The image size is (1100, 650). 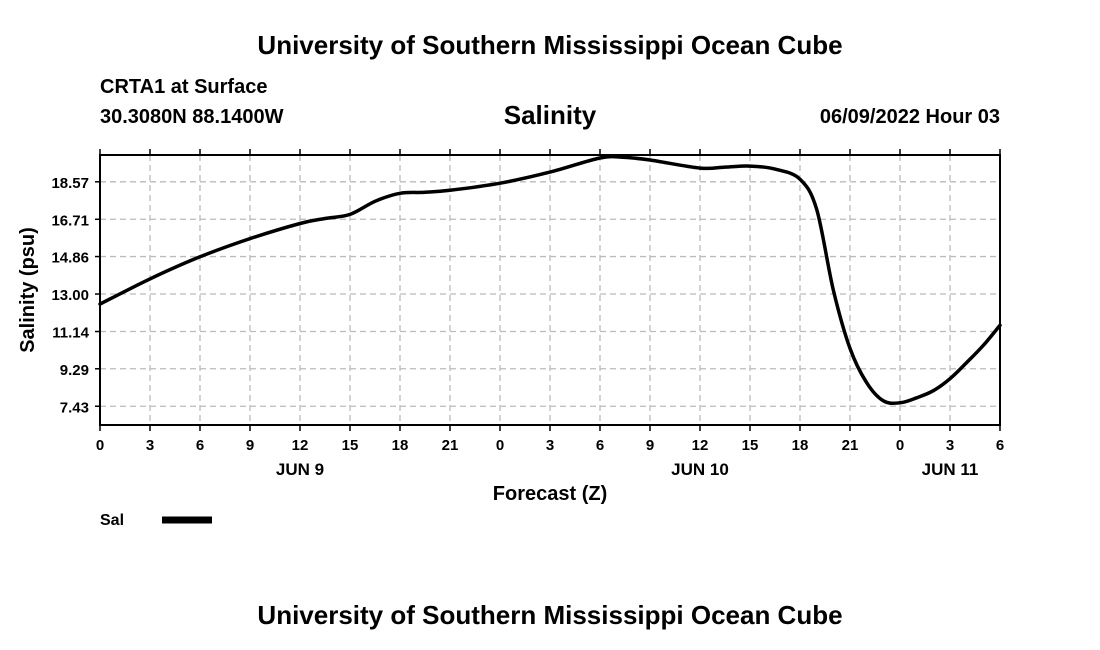 What do you see at coordinates (156, 520) in the screenshot?
I see `legend: Sal` at bounding box center [156, 520].